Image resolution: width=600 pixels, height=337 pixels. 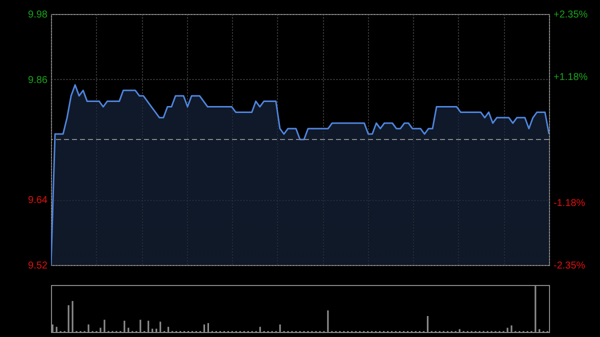 What do you see at coordinates (571, 77) in the screenshot?
I see `y2-tick-label: +1.18%` at bounding box center [571, 77].